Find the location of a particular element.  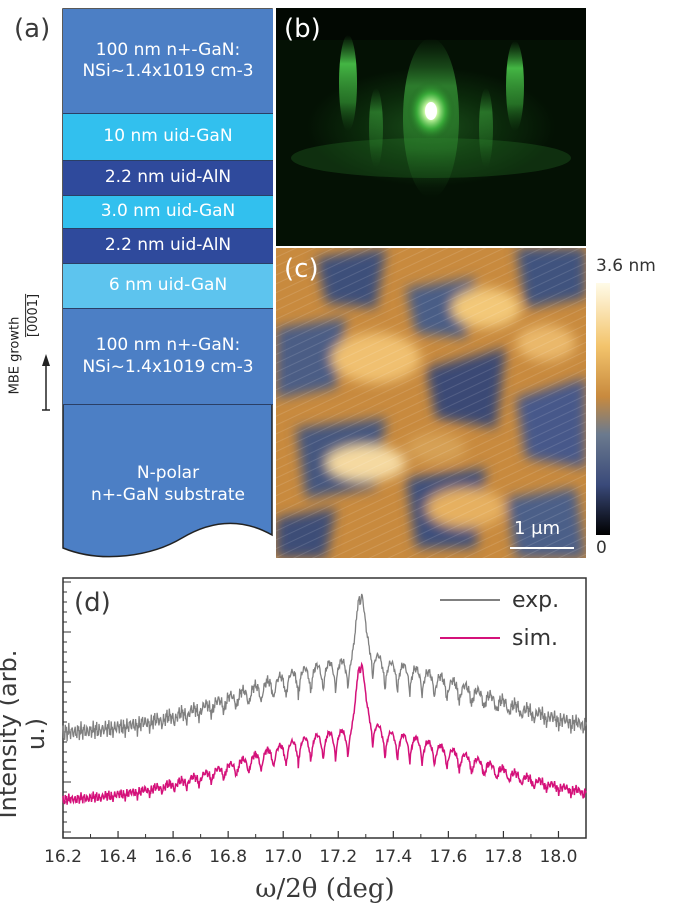

legend-label-2: sim. is located at coordinates (535, 638).